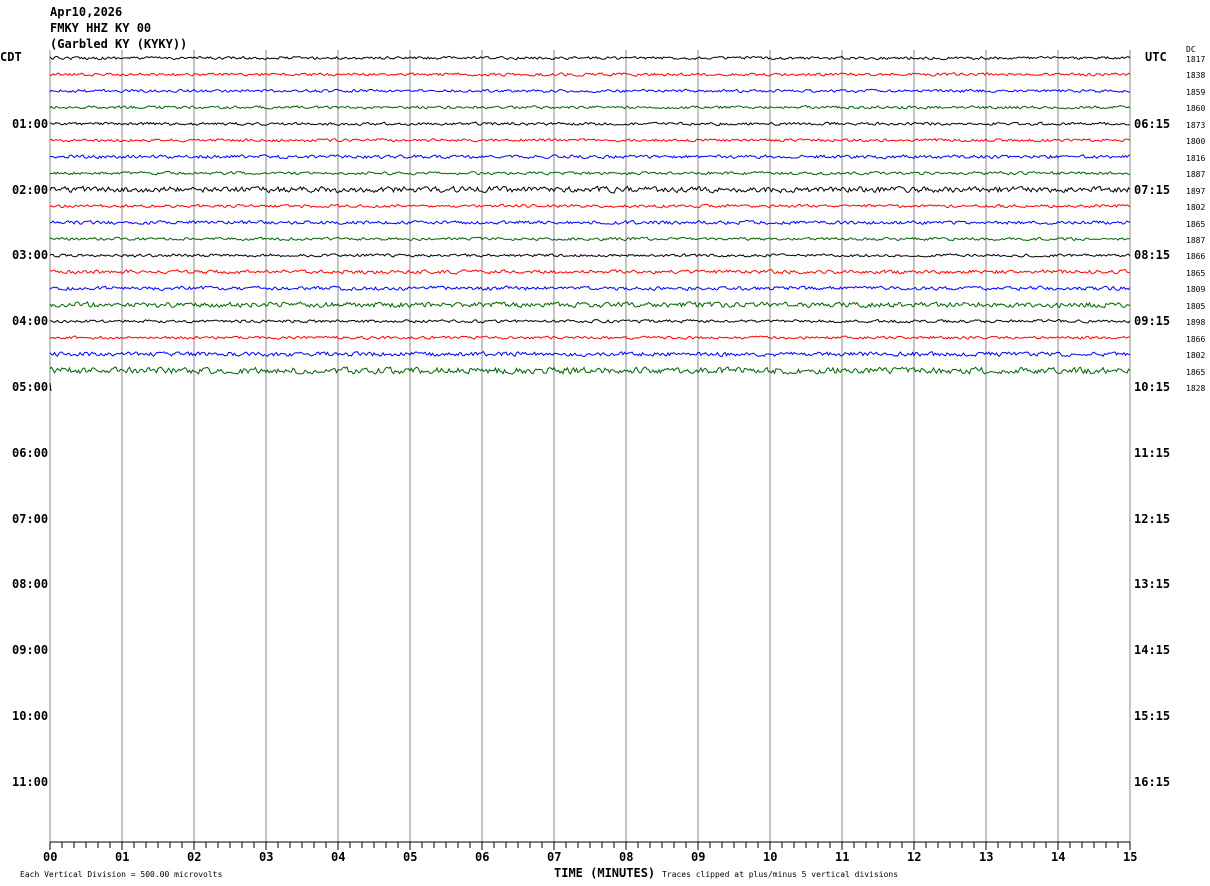 Image resolution: width=1210 pixels, height=886 pixels. What do you see at coordinates (101, 28) in the screenshot?
I see `station-label: FMKY HHZ KY 00` at bounding box center [101, 28].